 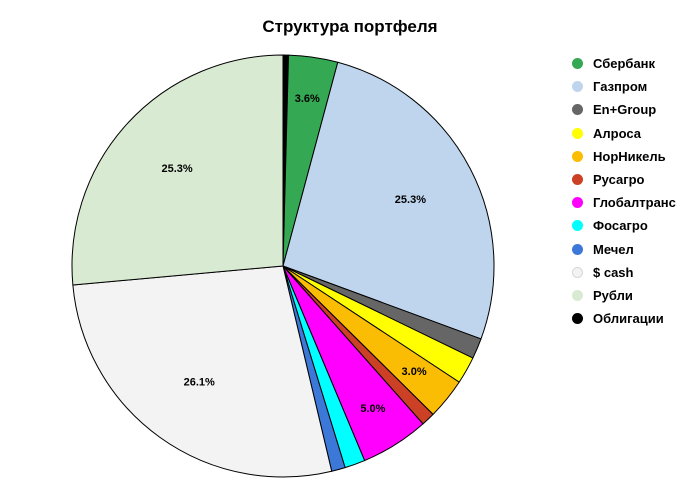 I want to click on legend-item-cash: $ cash, so click(x=624, y=272).